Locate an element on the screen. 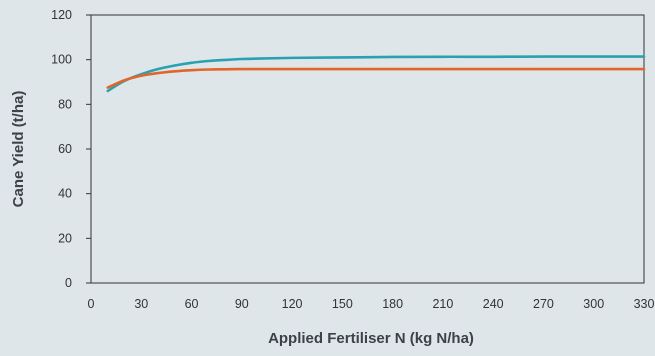 The width and height of the screenshot is (655, 356). y-tick-label: 80 is located at coordinates (65, 104).